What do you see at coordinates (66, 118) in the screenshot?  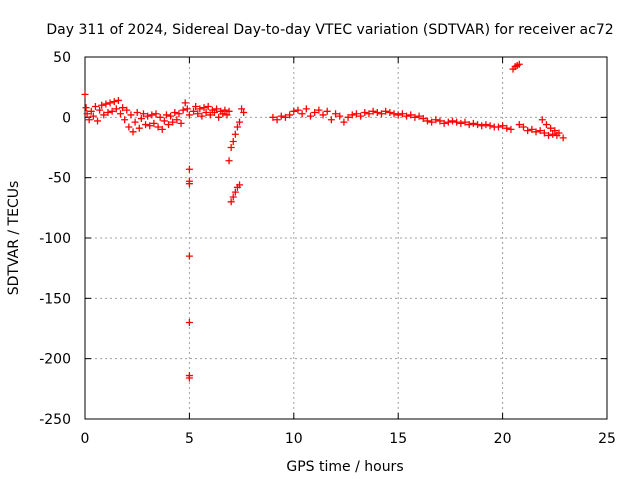 I see `y-tick-label: 0` at bounding box center [66, 118].